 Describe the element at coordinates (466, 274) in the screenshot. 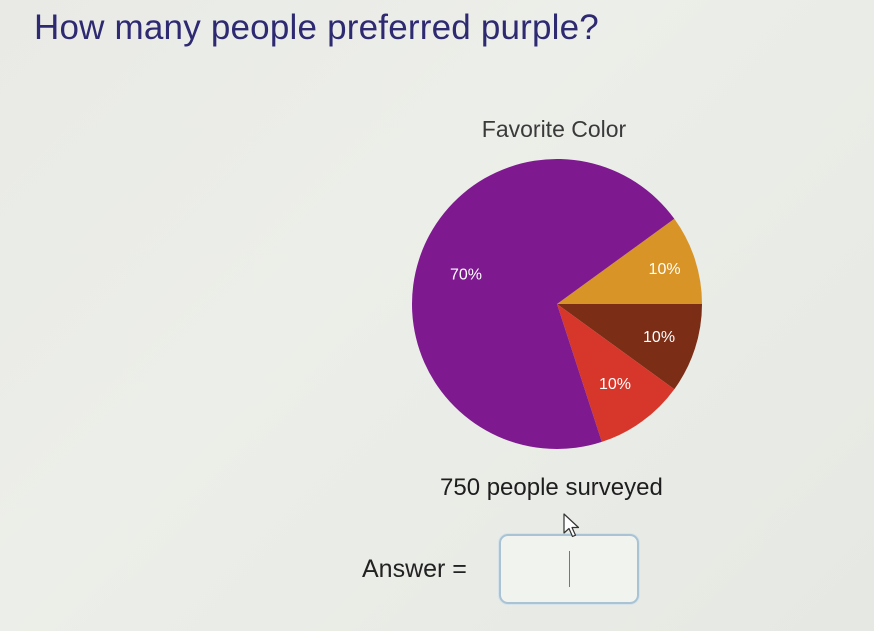

I see `pie-slice-label: 70%` at that location.